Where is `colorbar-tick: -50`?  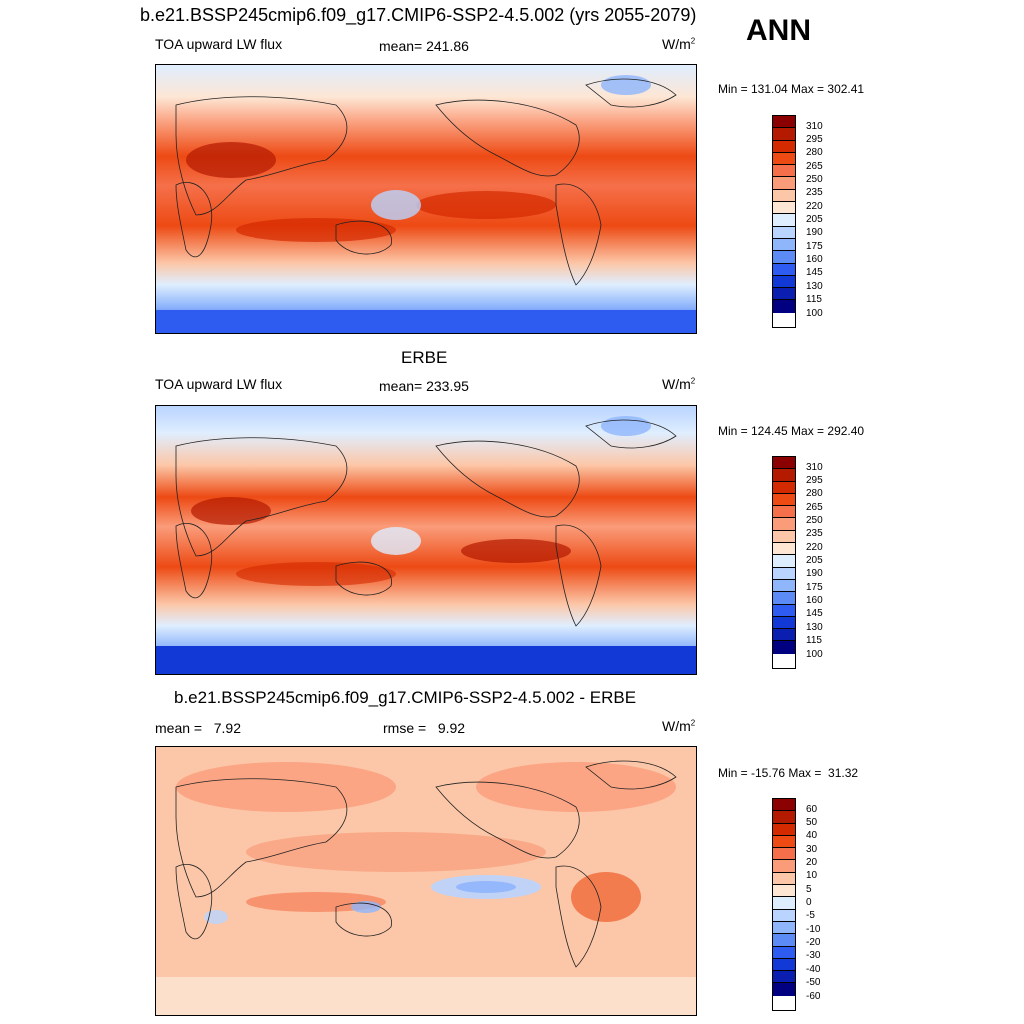
colorbar-tick: -50 is located at coordinates (813, 982).